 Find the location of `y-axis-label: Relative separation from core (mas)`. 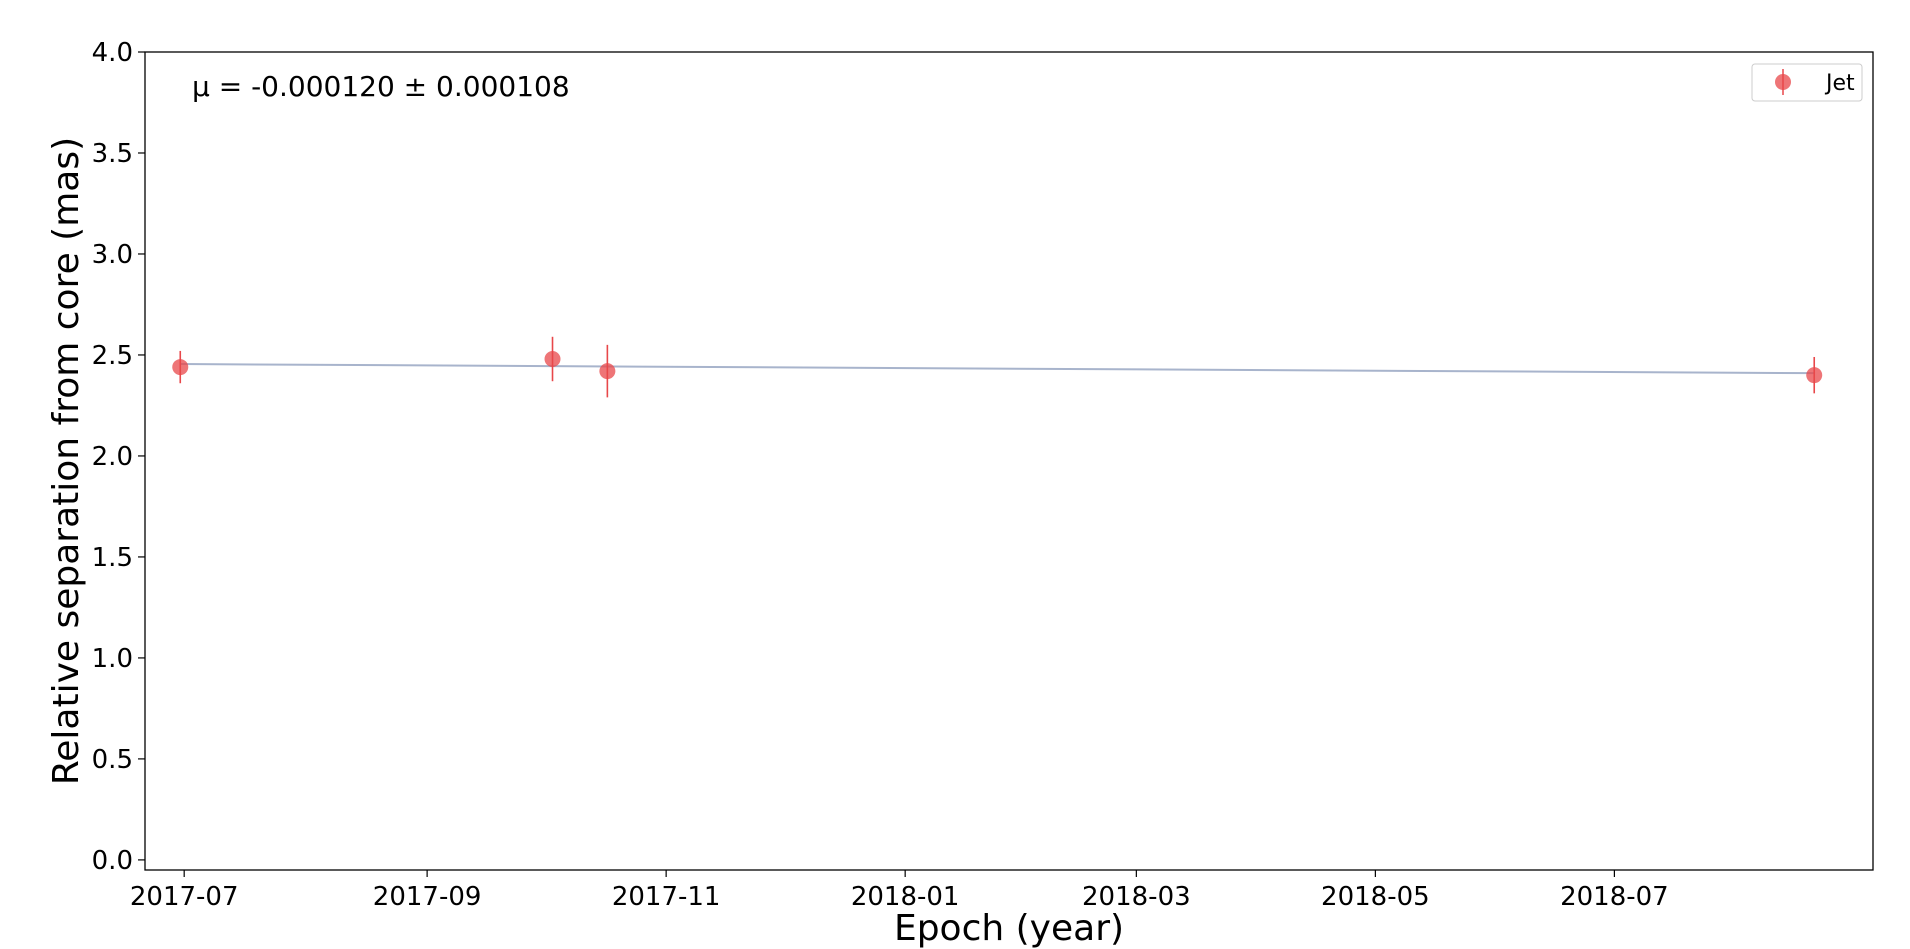

y-axis-label: Relative separation from core (mas) is located at coordinates (66, 461).